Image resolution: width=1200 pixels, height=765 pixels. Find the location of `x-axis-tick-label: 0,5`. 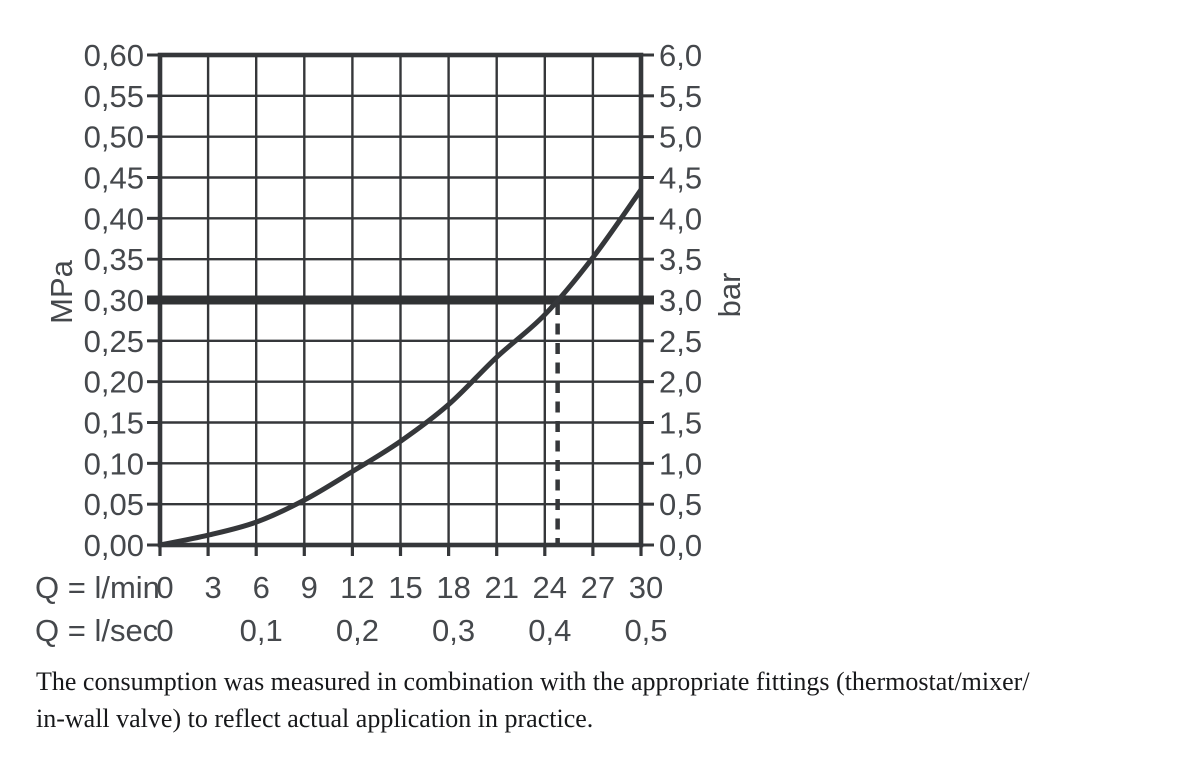

x-axis-tick-label: 0,5 is located at coordinates (645, 630).